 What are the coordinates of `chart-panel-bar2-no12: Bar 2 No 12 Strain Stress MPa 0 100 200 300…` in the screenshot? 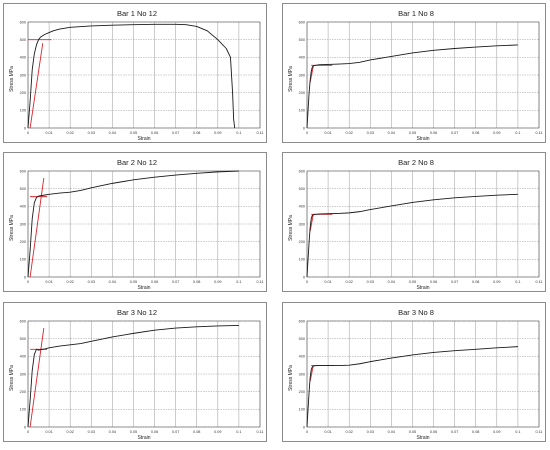 It's located at (135, 222).